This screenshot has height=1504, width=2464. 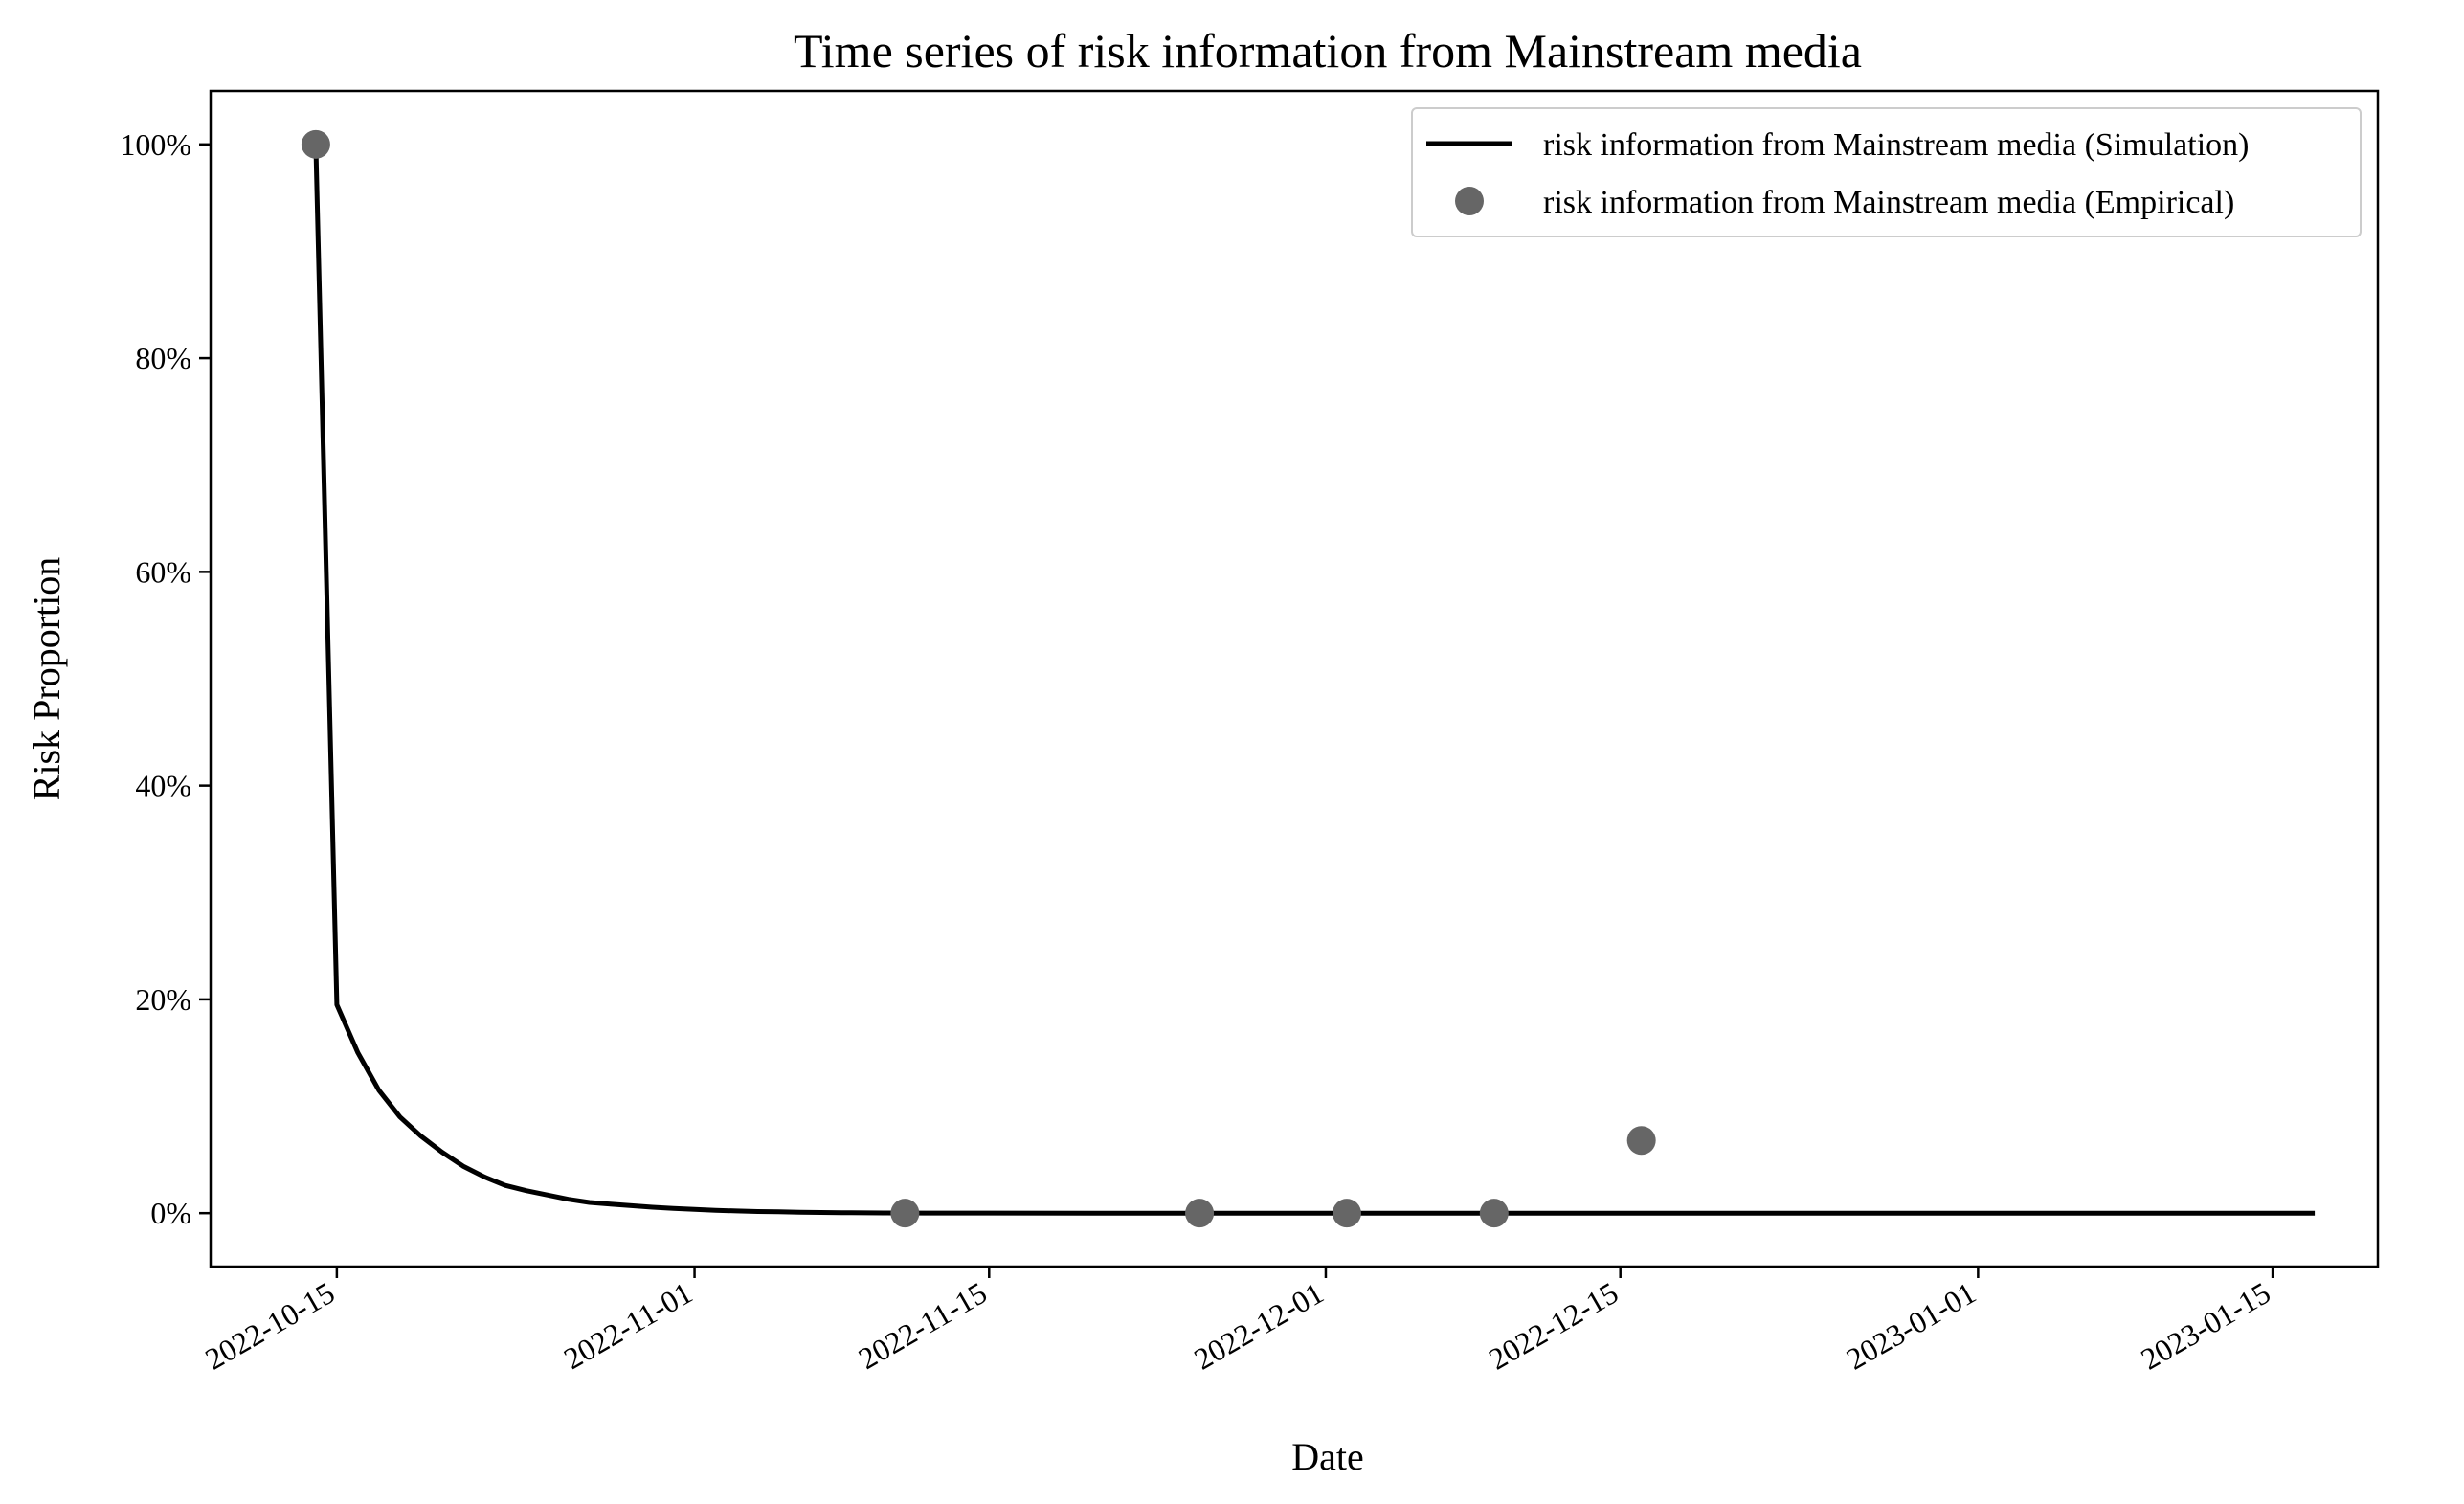 What do you see at coordinates (1470, 201) in the screenshot?
I see `legend-dot-swatch` at bounding box center [1470, 201].